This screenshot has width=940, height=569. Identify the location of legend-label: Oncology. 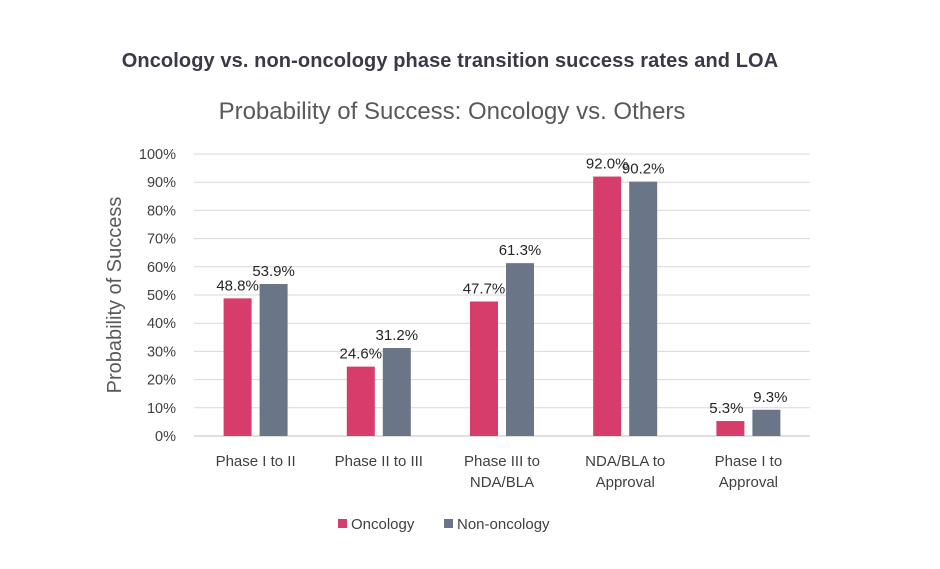
(383, 524).